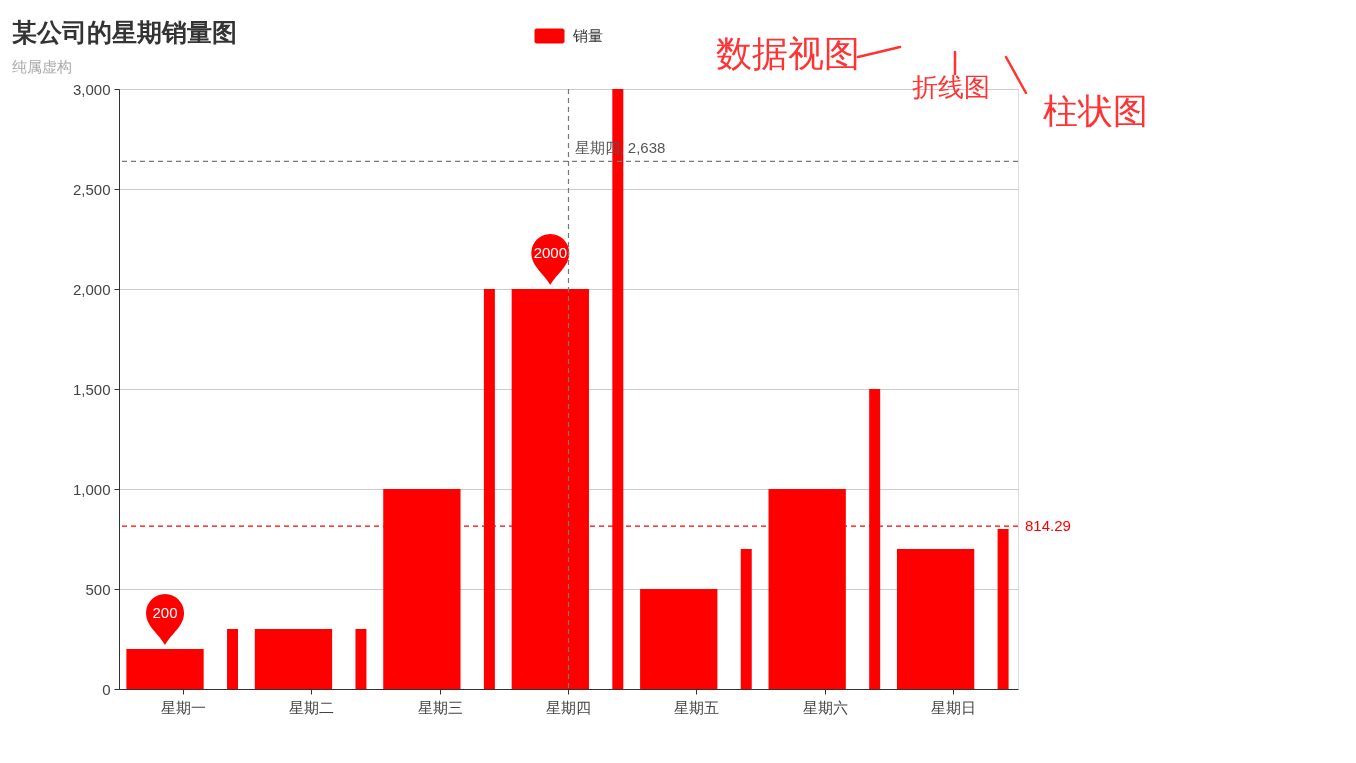 This screenshot has height=763, width=1356. I want to click on chart-subtitle: 纯属虚构, so click(42, 66).